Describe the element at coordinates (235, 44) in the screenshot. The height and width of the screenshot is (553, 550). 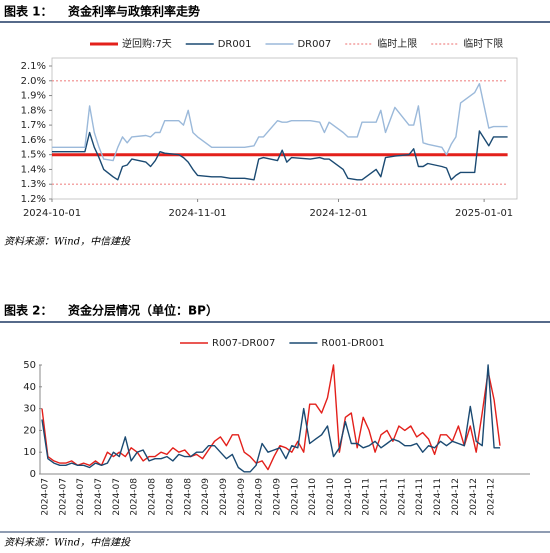
I see `legend-label: DR001` at that location.